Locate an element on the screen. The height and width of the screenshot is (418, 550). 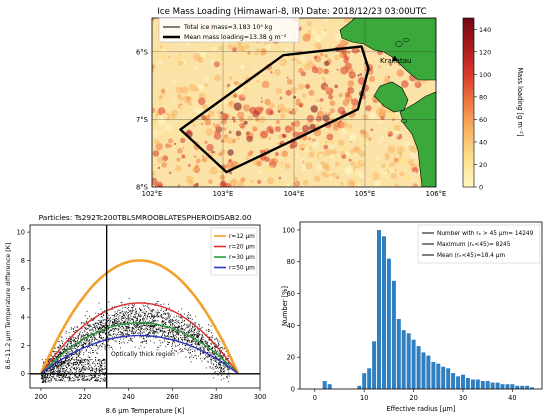
scatter-ylabel: 8.6-11.2 μm Temperature difference [K] is located at coordinates (8, 306).